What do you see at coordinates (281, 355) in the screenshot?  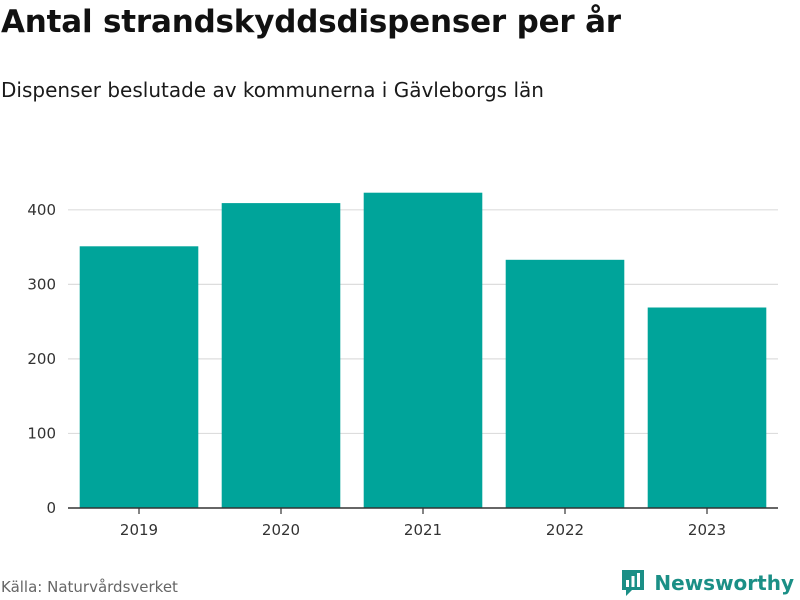 I see `bar-2020` at bounding box center [281, 355].